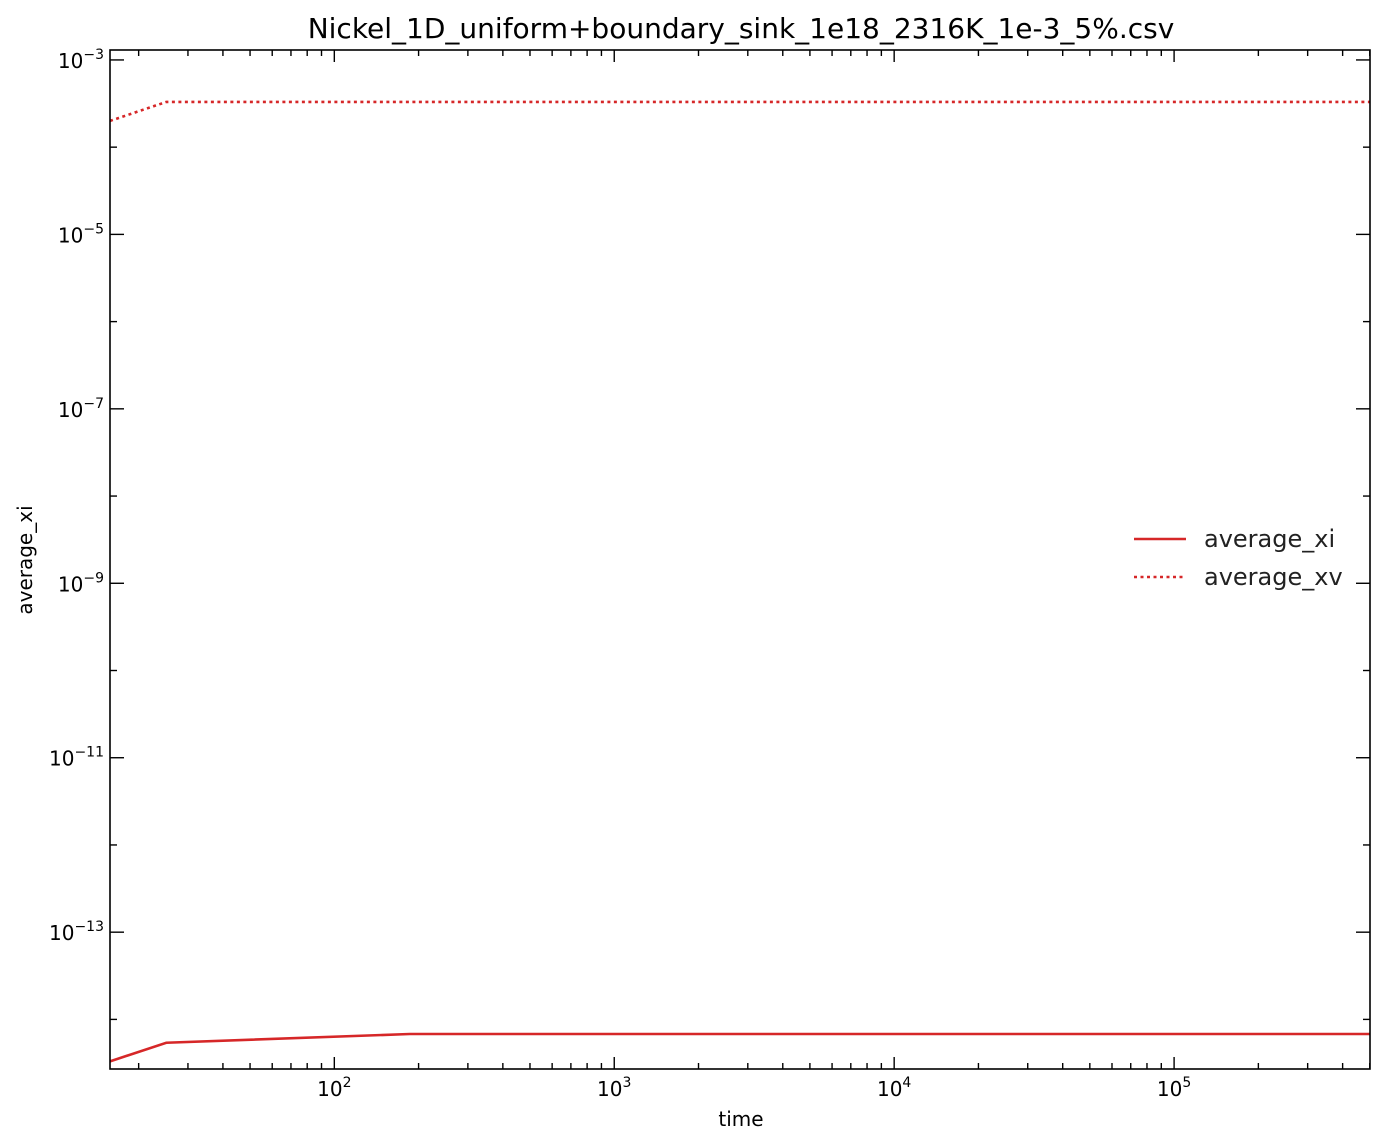 The image size is (1386, 1144). What do you see at coordinates (1273, 577) in the screenshot?
I see `legend-label-average-xv: average_xv` at bounding box center [1273, 577].